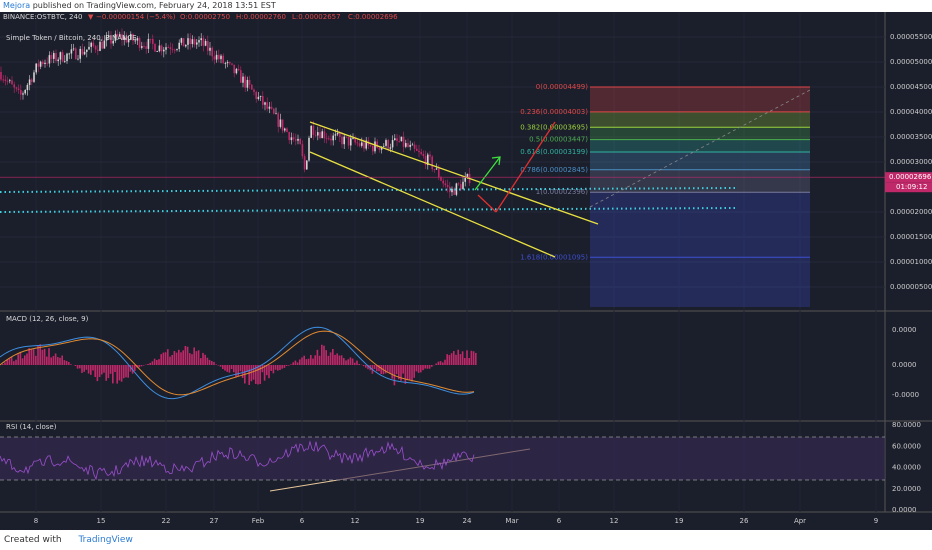 The width and height of the screenshot is (932, 550). Describe the element at coordinates (562, 87) in the screenshot. I see `fib-label: 0(0.00004499)` at that location.